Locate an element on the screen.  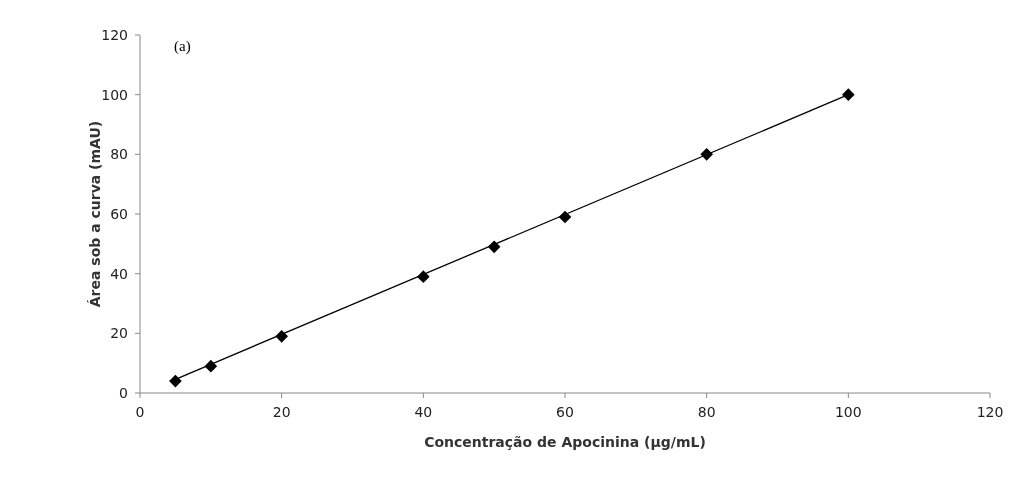
y-tick-label: 120 is located at coordinates (114, 34).